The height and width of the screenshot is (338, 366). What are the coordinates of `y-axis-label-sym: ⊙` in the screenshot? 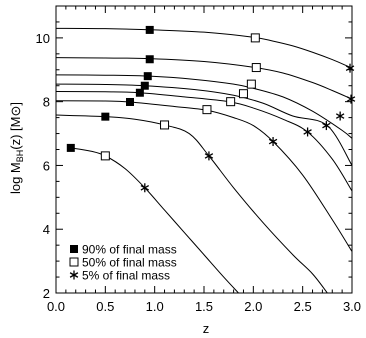 It's located at (15, 111).